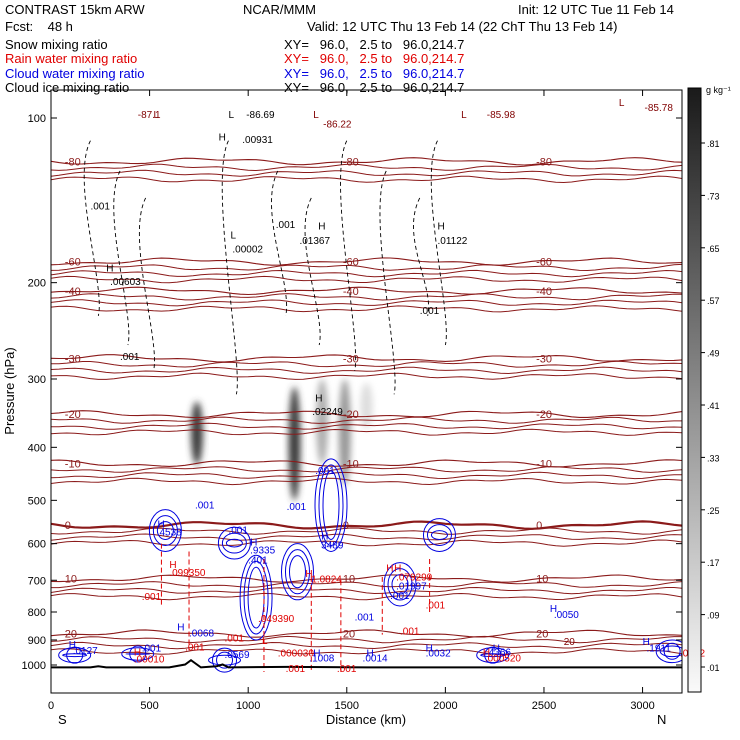  I want to click on isotherm-label: 0, so click(68, 526).